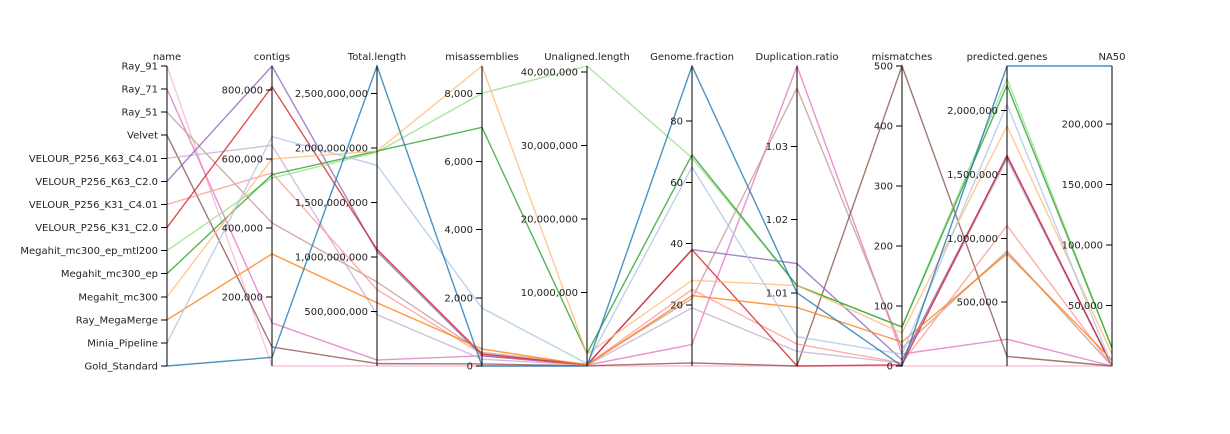 The image size is (1230, 434). What do you see at coordinates (549, 219) in the screenshot?
I see `tick-label: 20,000,000` at bounding box center [549, 219].